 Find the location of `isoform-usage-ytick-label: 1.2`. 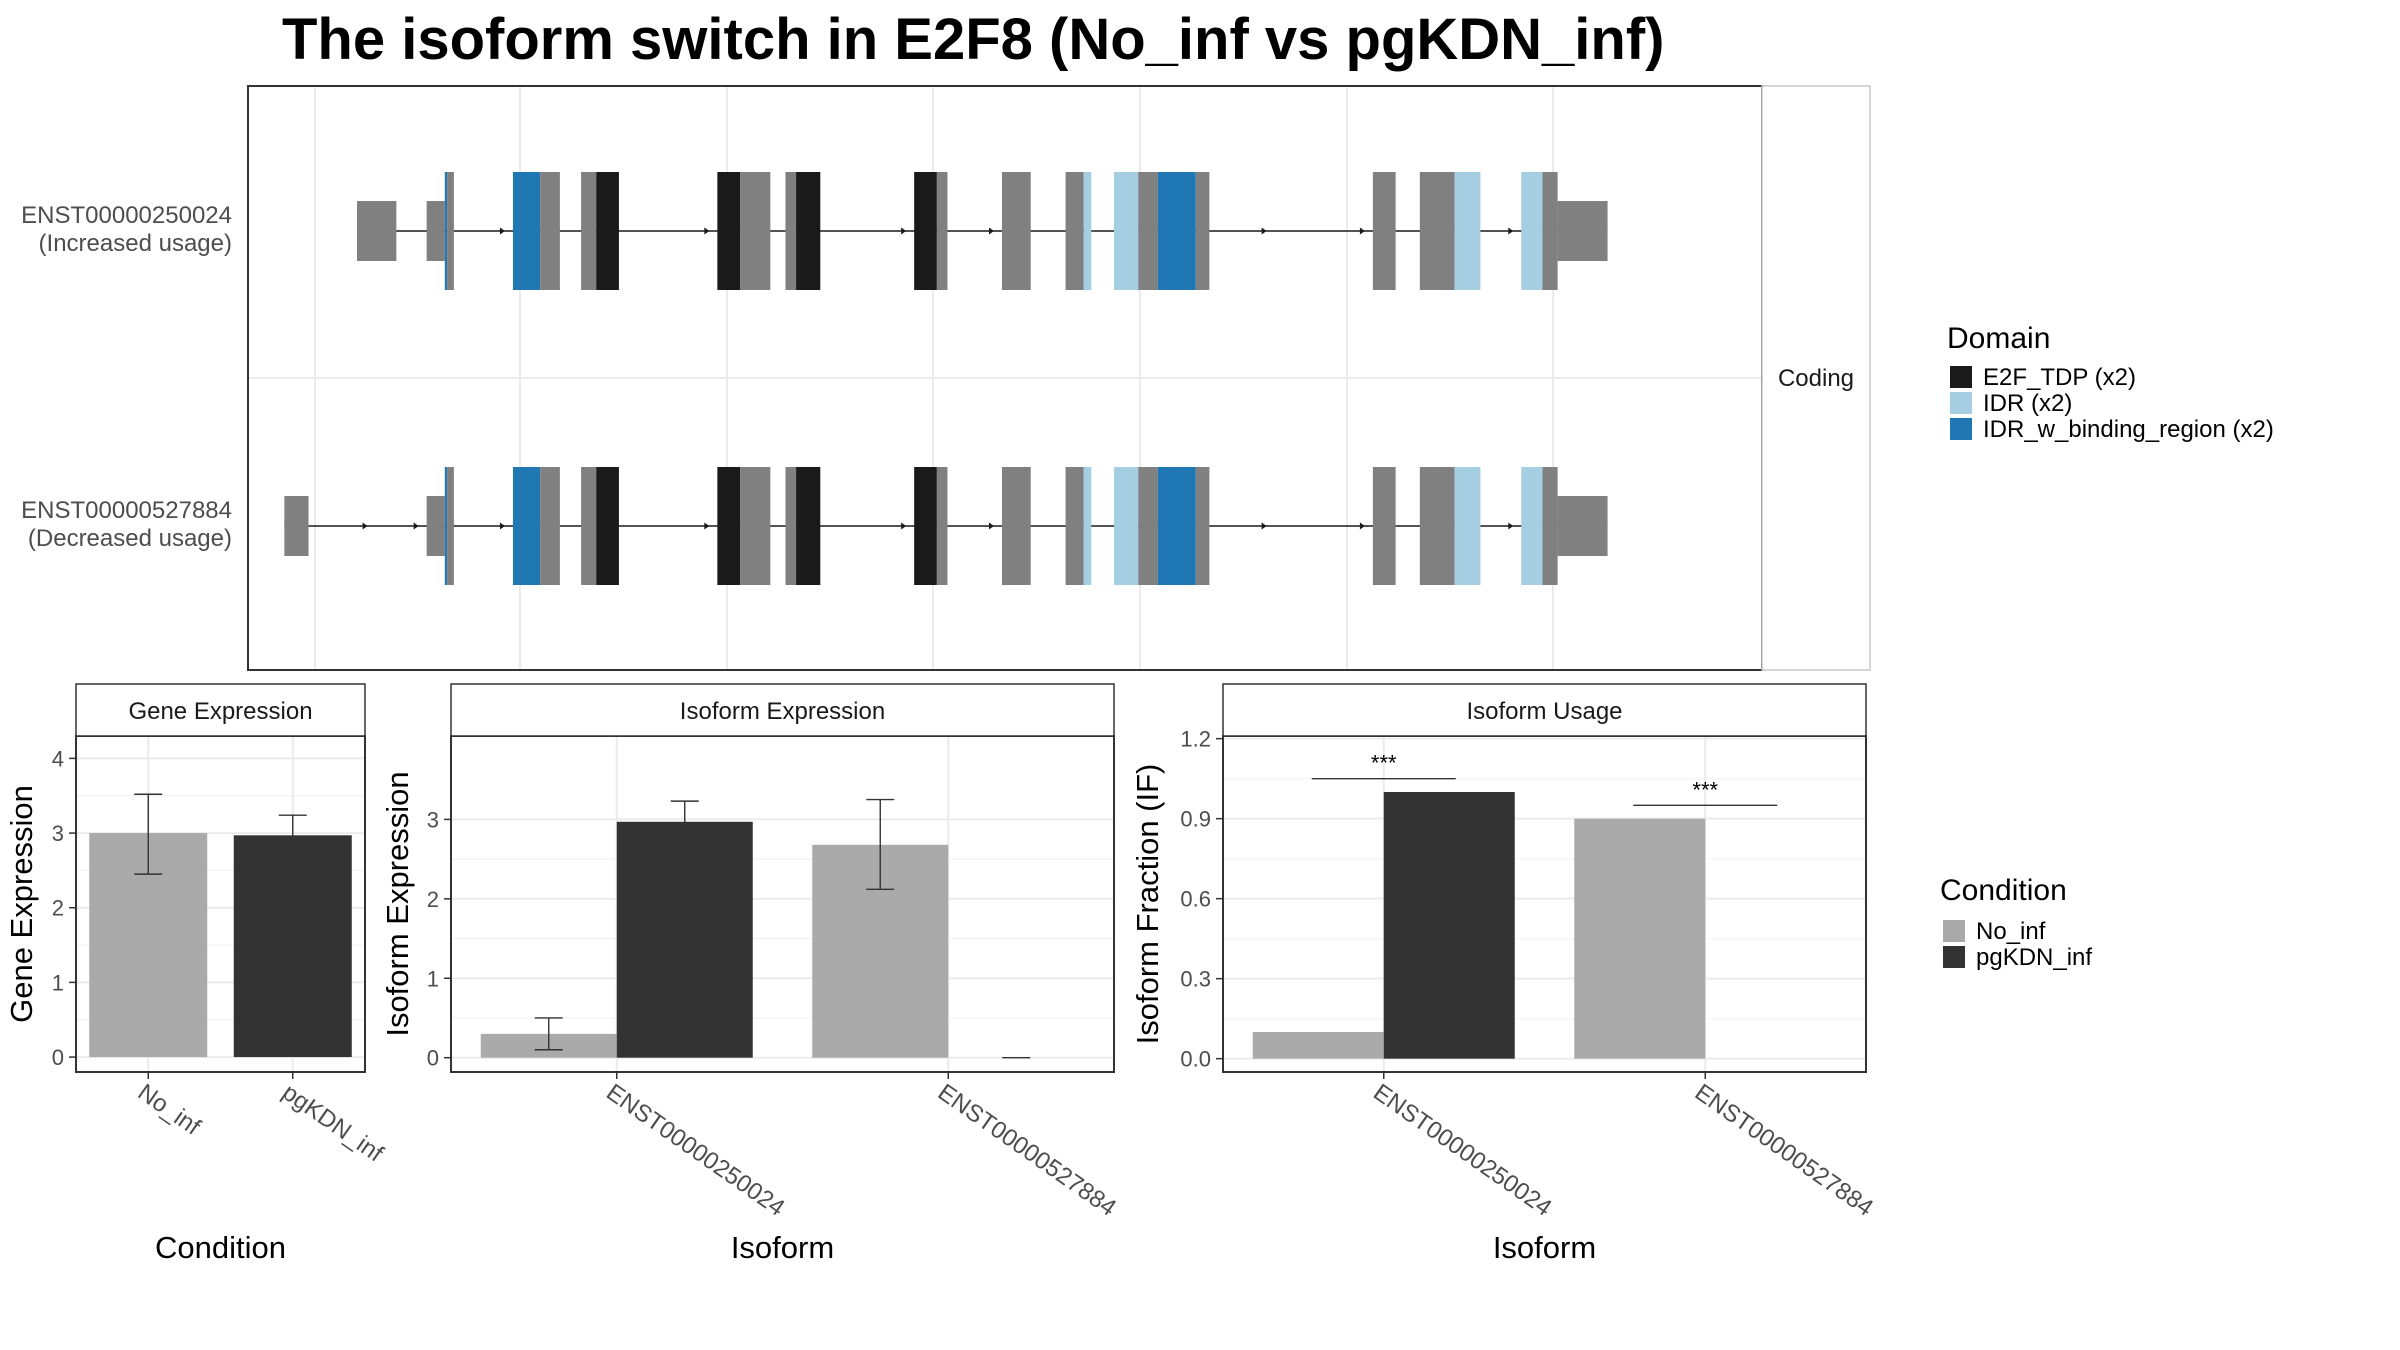

isoform-usage-ytick-label: 1.2 is located at coordinates (1195, 739).